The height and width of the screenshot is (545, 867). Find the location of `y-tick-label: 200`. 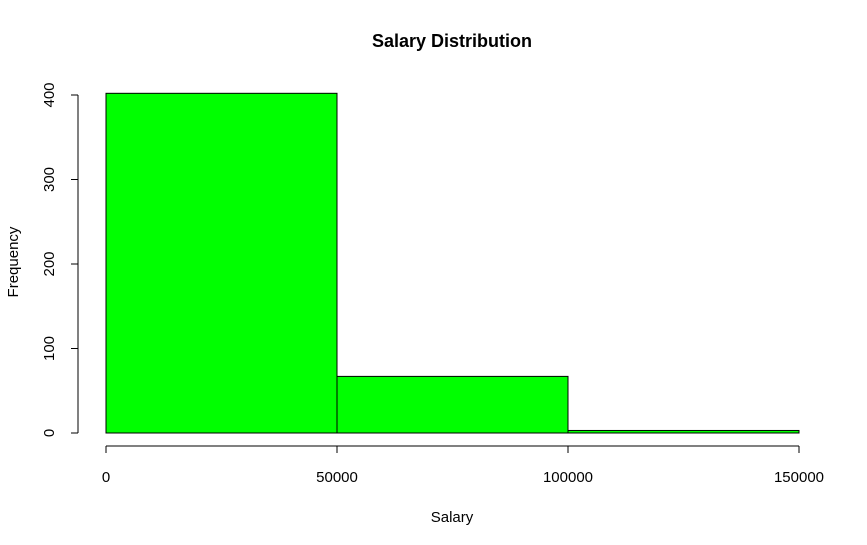

y-tick-label: 200 is located at coordinates (49, 263).